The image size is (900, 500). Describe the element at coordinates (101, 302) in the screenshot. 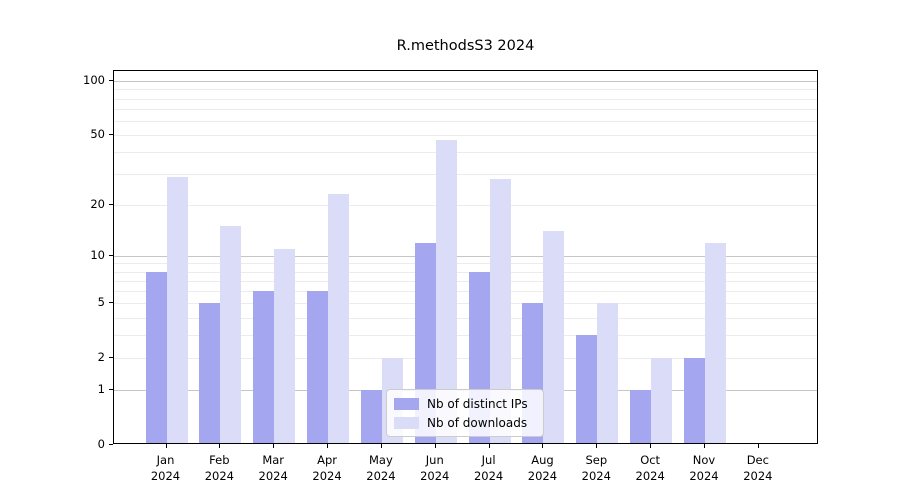

I see `y-axis-tick-label: 5` at that location.